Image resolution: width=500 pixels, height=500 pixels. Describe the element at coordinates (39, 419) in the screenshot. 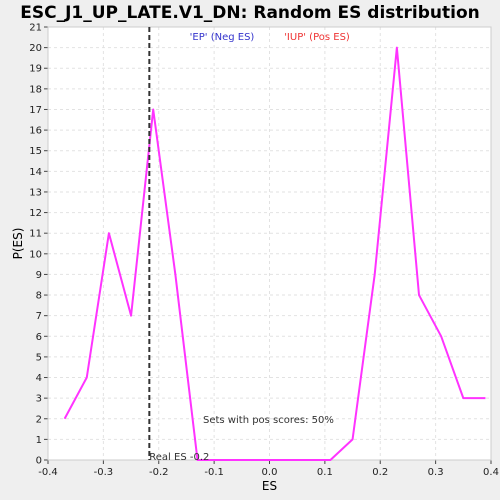

I see `y-tick-label: 2` at that location.